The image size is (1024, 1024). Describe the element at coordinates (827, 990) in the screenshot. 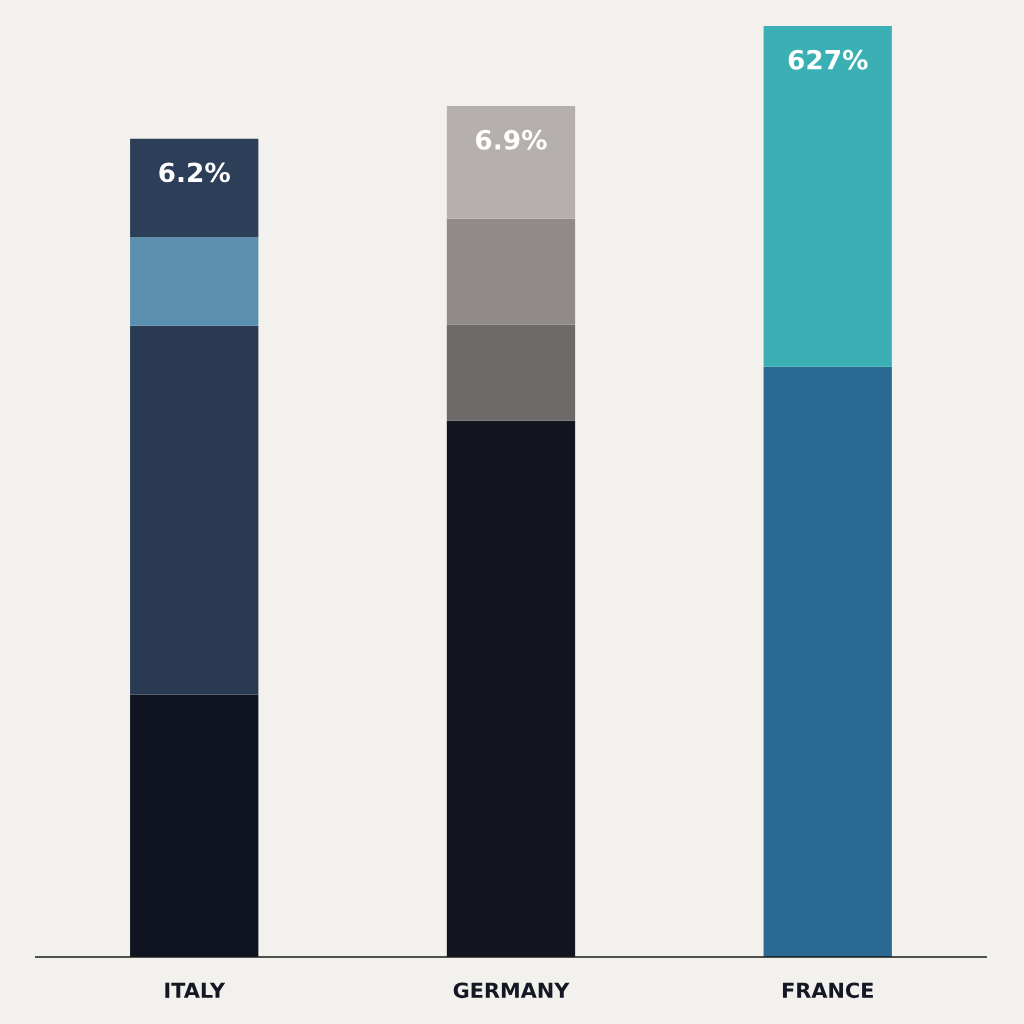

I see `x-tick-label: FRANCE` at that location.